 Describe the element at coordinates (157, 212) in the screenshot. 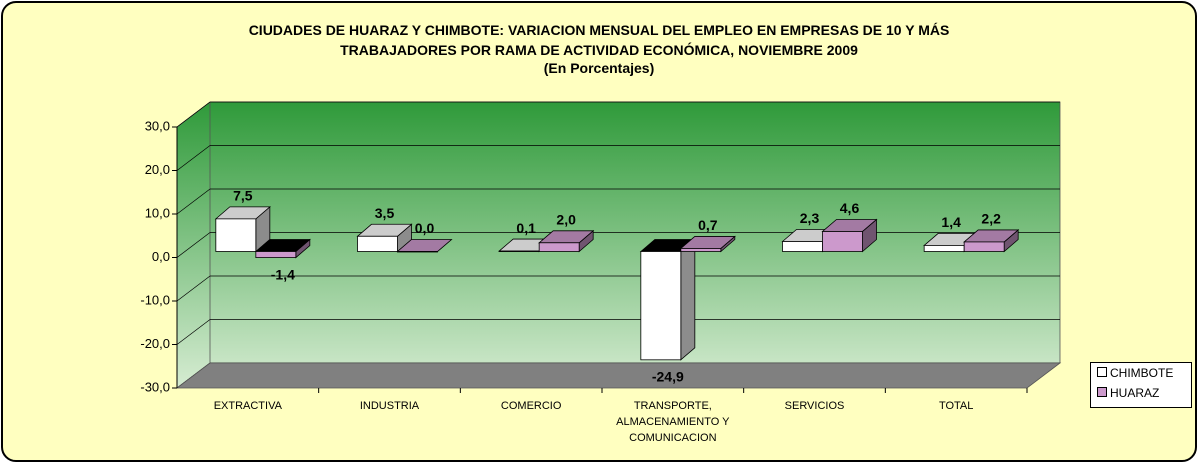

I see `y-tick-label: 10,0` at that location.